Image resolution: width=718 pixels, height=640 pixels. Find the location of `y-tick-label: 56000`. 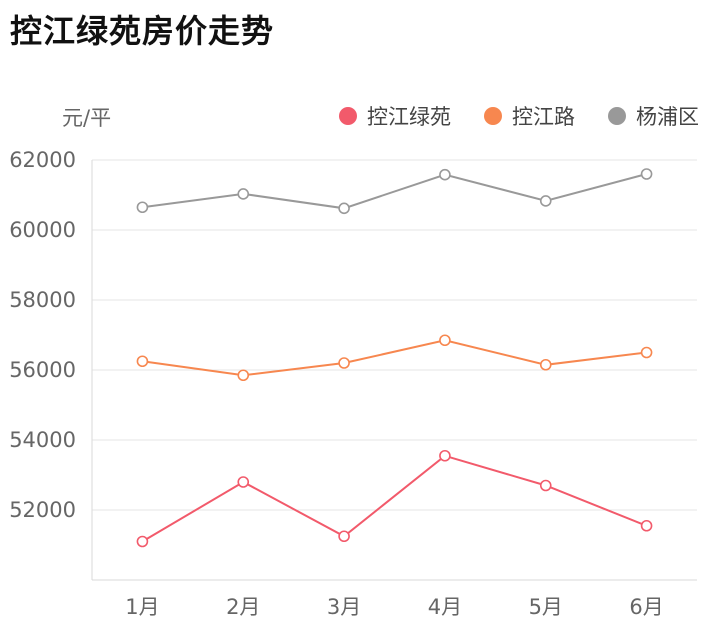

y-tick-label: 56000 is located at coordinates (42, 370).